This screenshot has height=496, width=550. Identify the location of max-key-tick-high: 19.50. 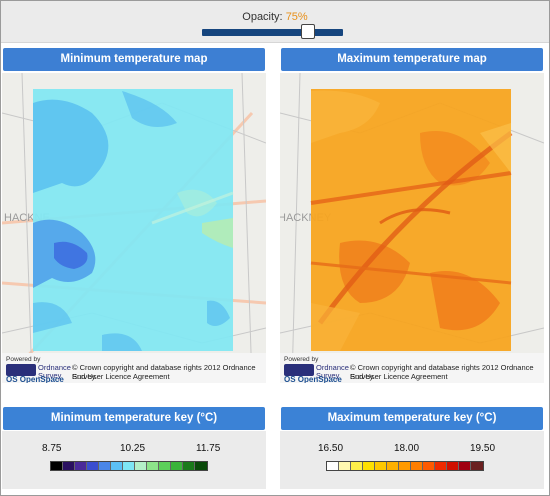
(483, 448).